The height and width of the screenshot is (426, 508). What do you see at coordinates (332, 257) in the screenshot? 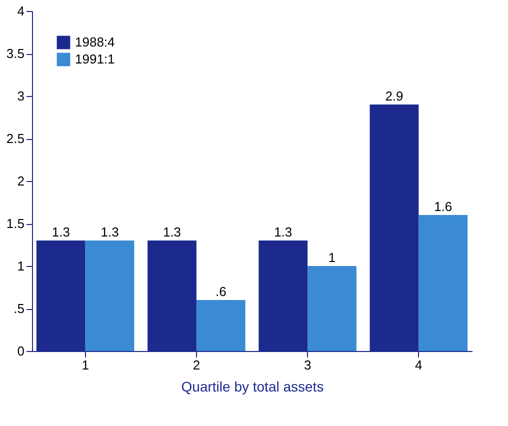
I see `data-label: 1` at bounding box center [332, 257].